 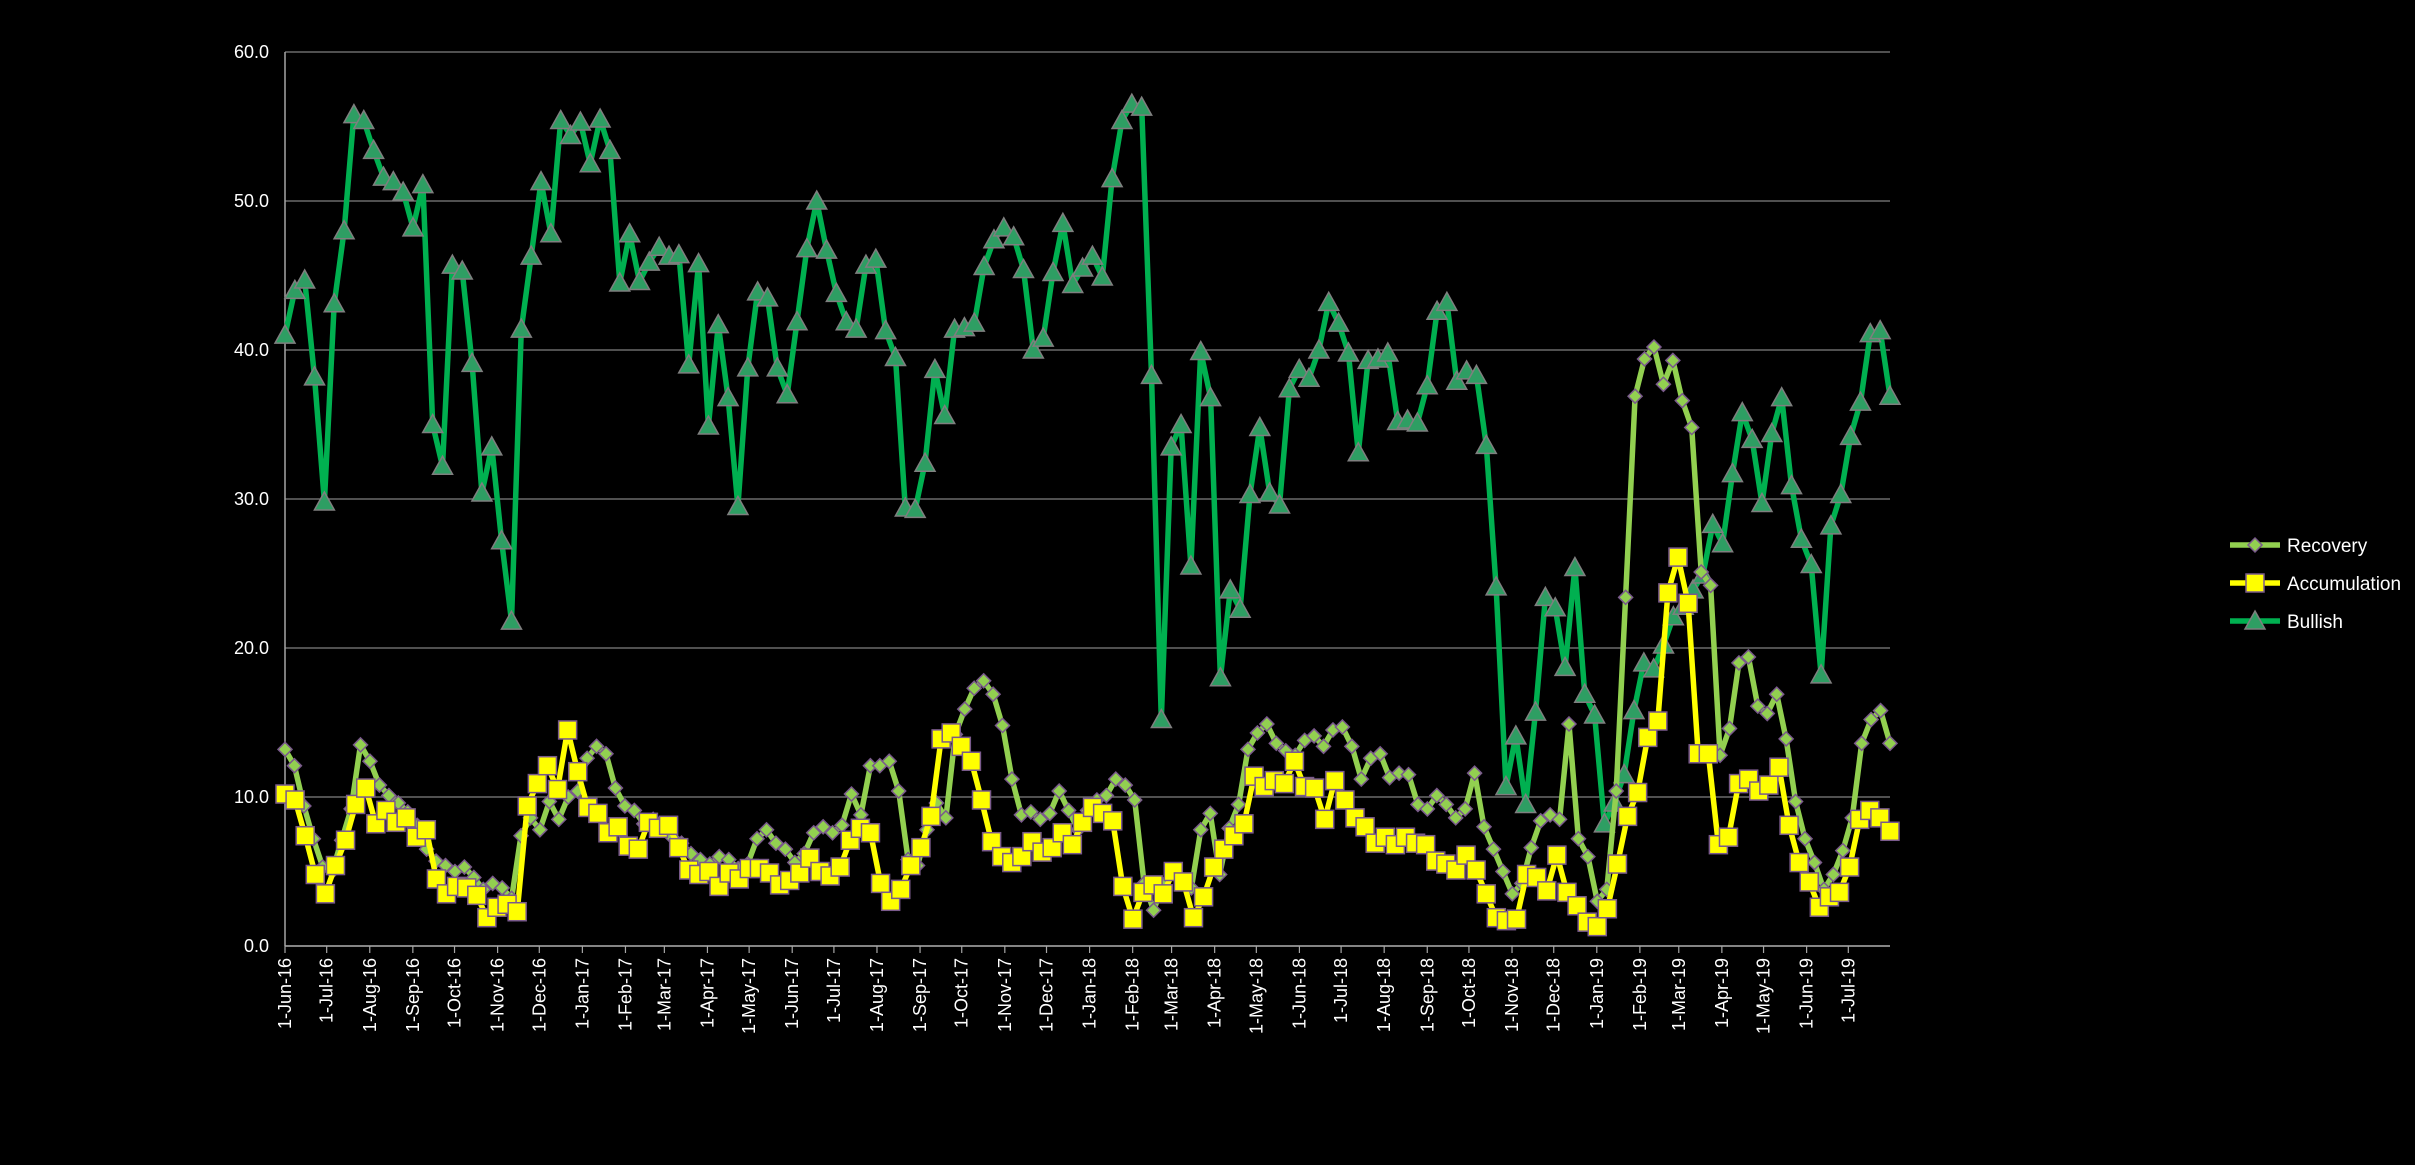 What do you see at coordinates (1722, 993) in the screenshot?
I see `x-tick-label: 1-Apr-19` at bounding box center [1722, 993].